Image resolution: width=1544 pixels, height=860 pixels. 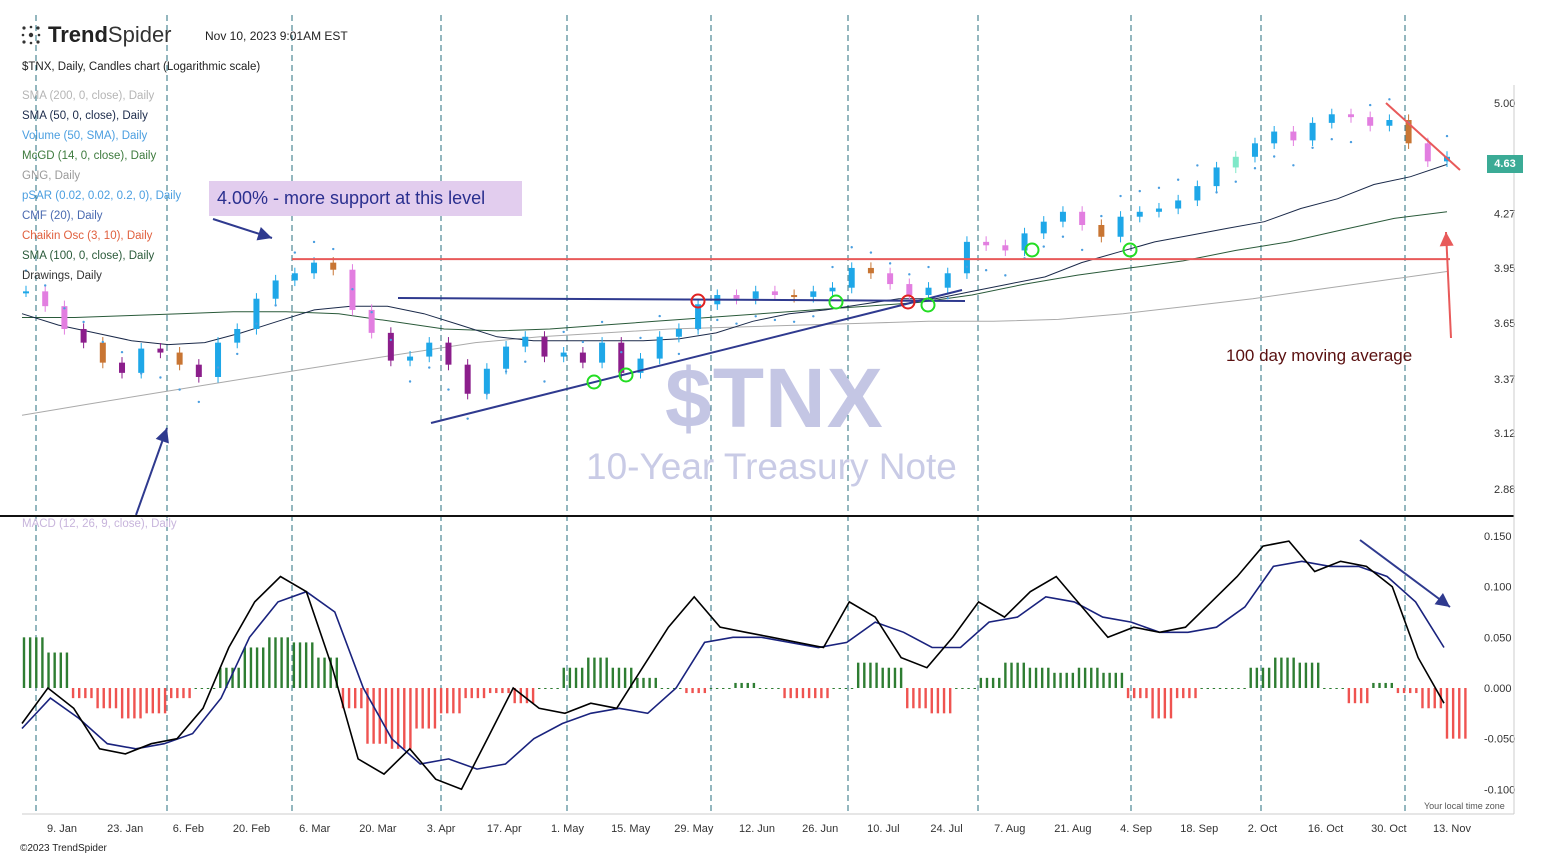 I want to click on spider-icon, so click(x=31, y=35).